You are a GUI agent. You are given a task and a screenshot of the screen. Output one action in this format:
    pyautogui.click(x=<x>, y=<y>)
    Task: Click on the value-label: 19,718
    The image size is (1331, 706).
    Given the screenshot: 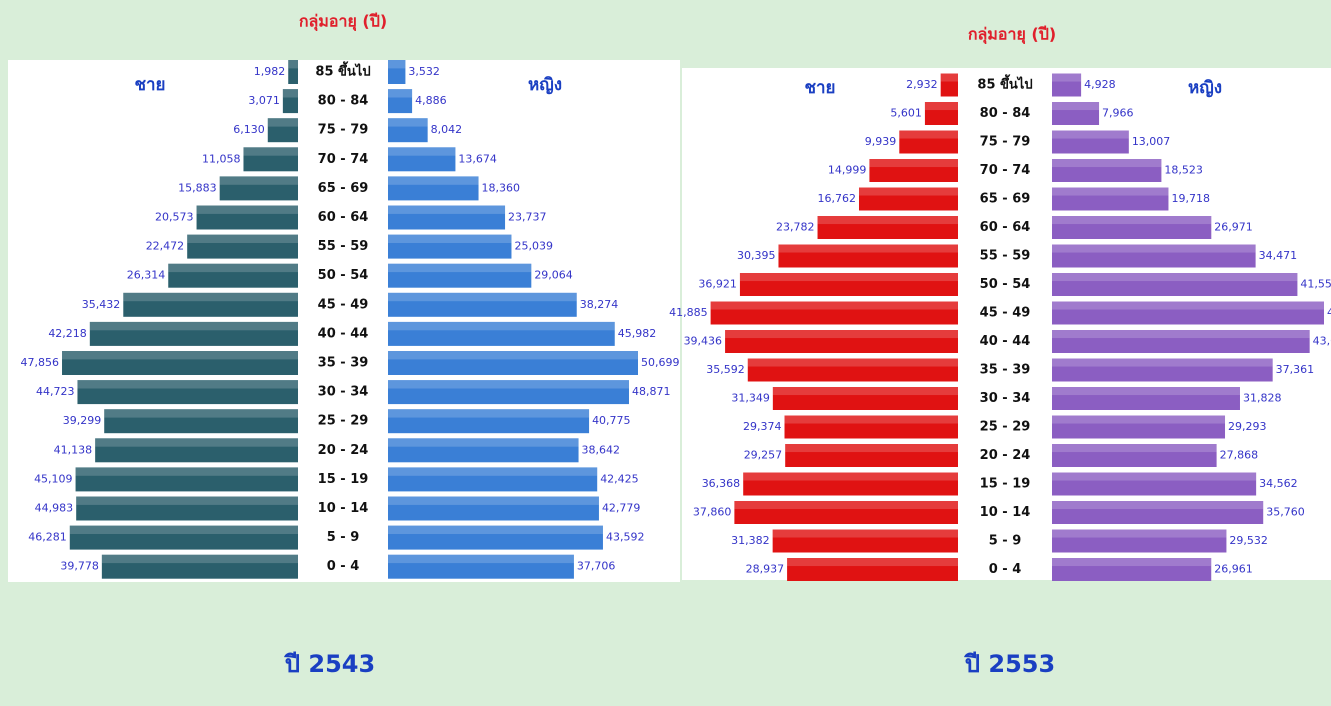 What is the action you would take?
    pyautogui.click(x=1190, y=198)
    